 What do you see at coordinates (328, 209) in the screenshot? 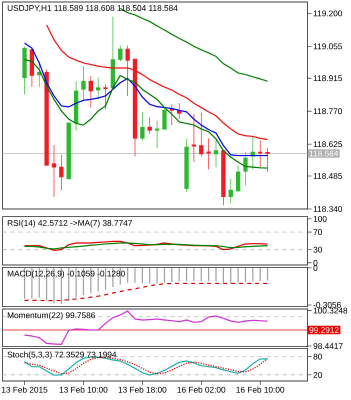
I see `y-tick-label: 118.340` at bounding box center [328, 209].